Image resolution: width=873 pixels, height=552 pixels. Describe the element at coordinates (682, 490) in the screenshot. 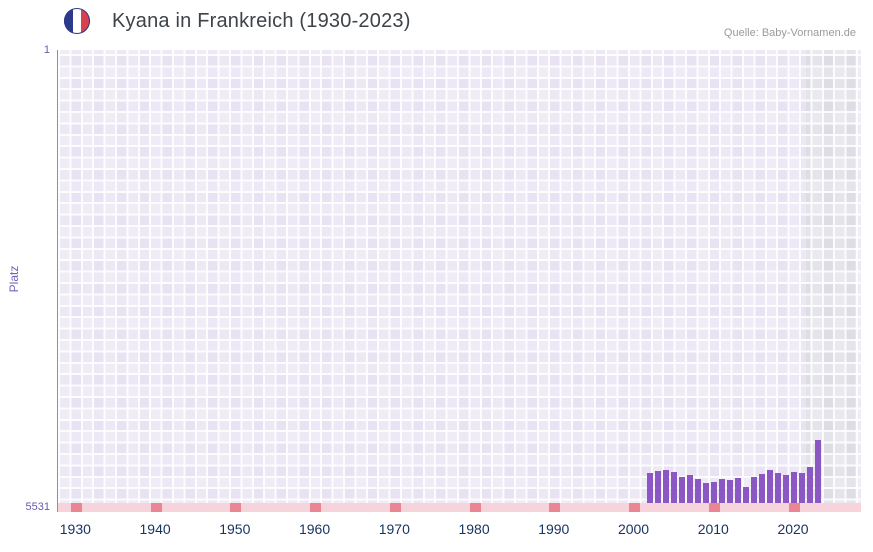

I see `bar-2006` at that location.